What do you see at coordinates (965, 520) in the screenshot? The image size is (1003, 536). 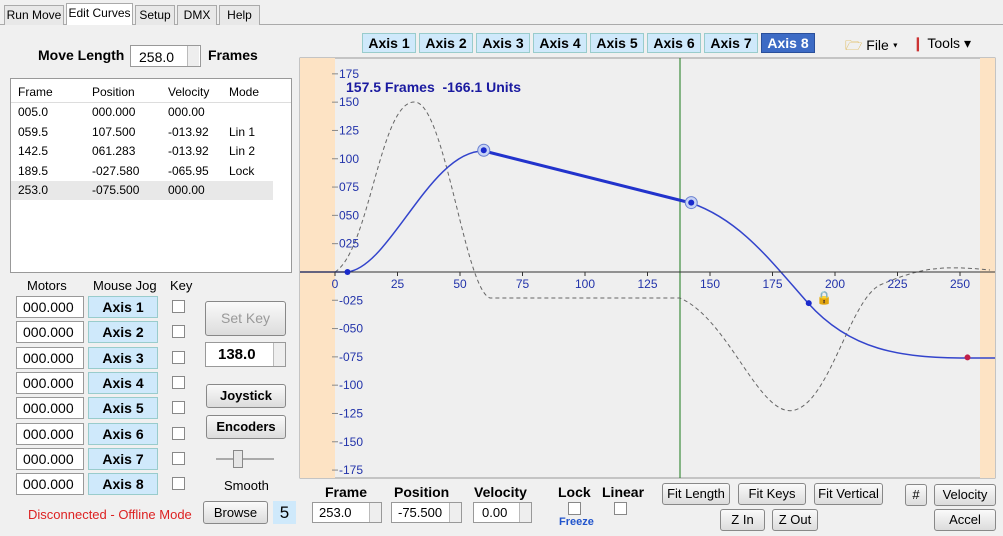 I see `accel-button: Accel` at bounding box center [965, 520].